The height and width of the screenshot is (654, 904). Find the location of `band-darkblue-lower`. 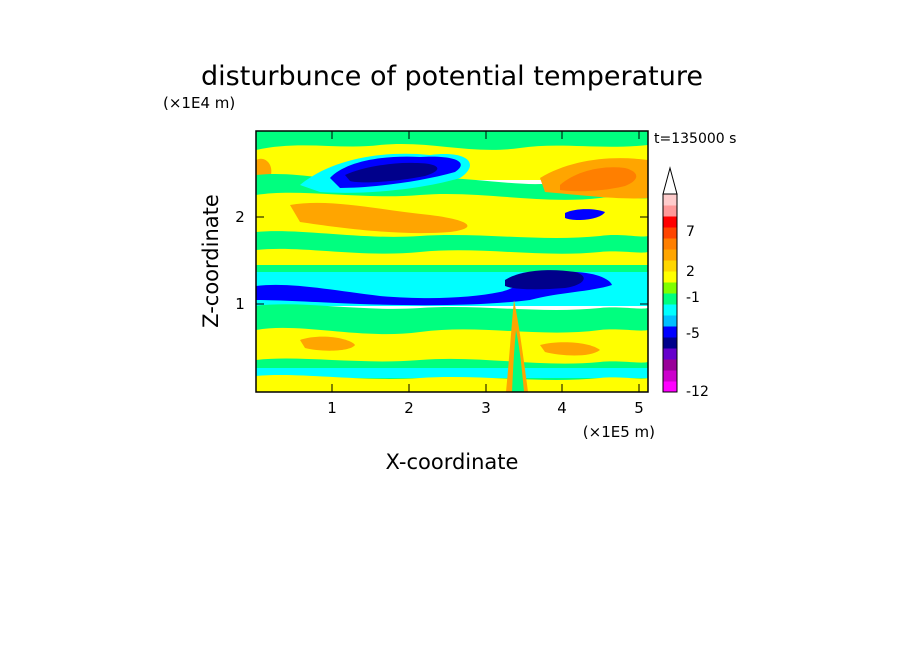

band-darkblue-lower is located at coordinates (544, 280).